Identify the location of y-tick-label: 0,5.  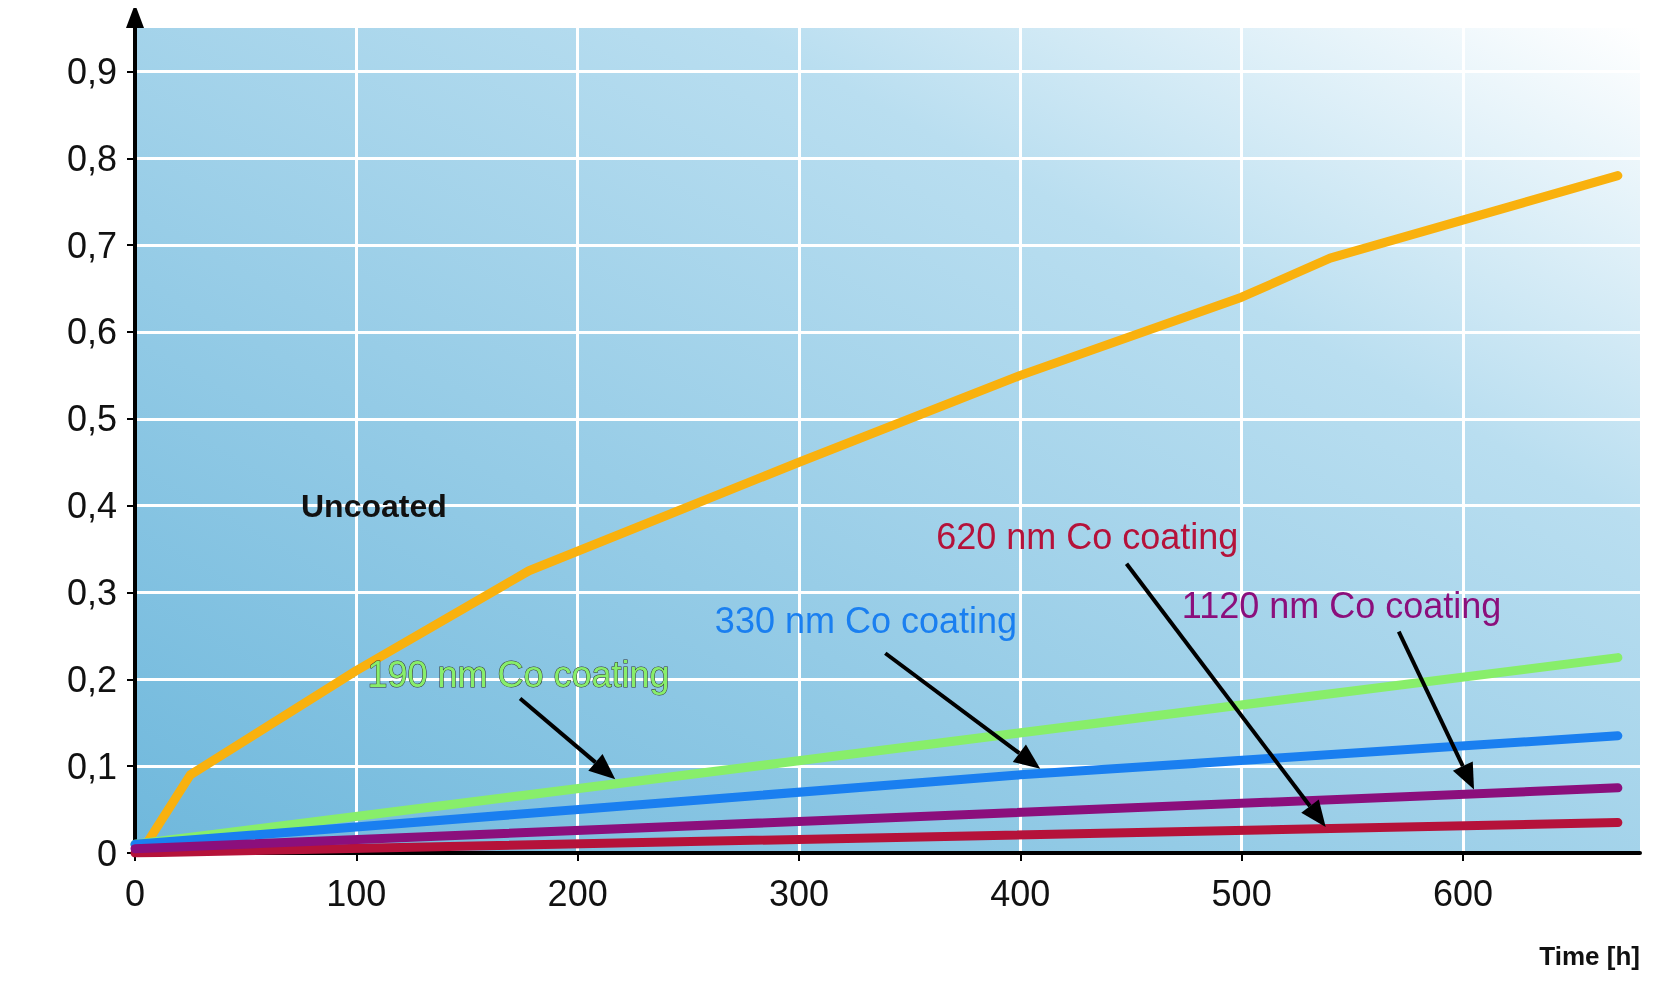
(91, 419).